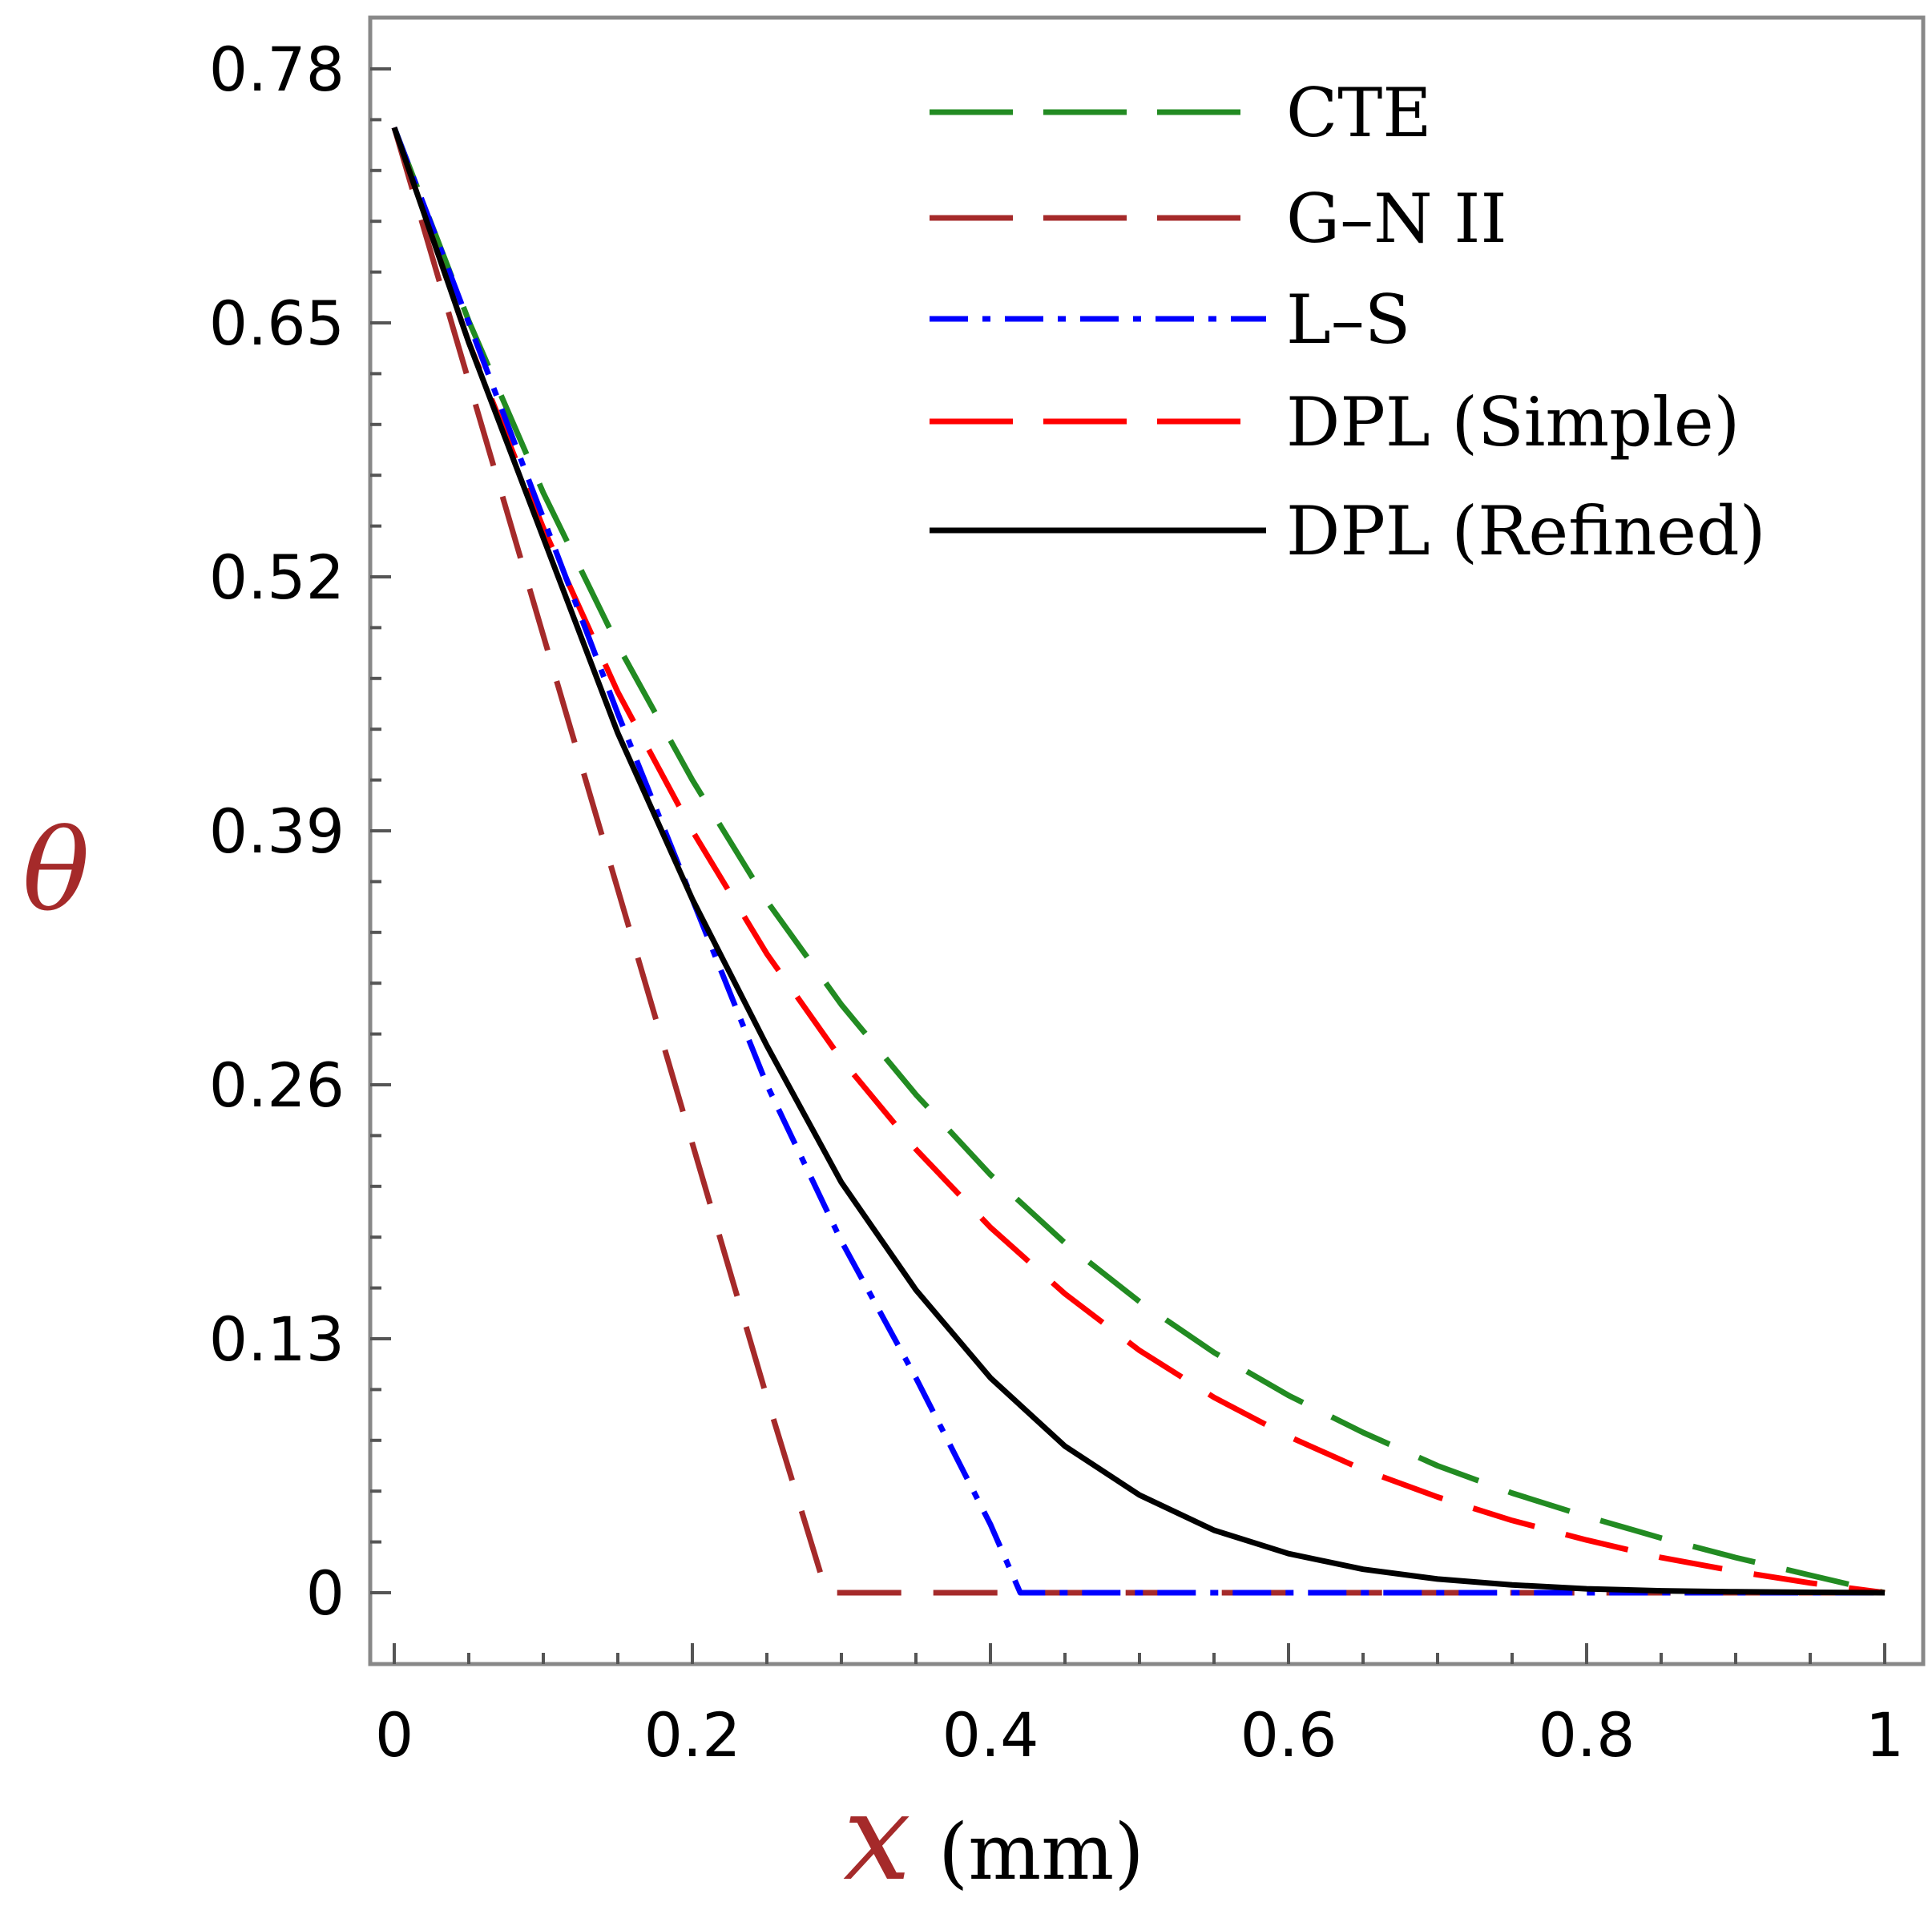 This screenshot has width=1932, height=1914. I want to click on y-tick-label: 0.52, so click(277, 577).